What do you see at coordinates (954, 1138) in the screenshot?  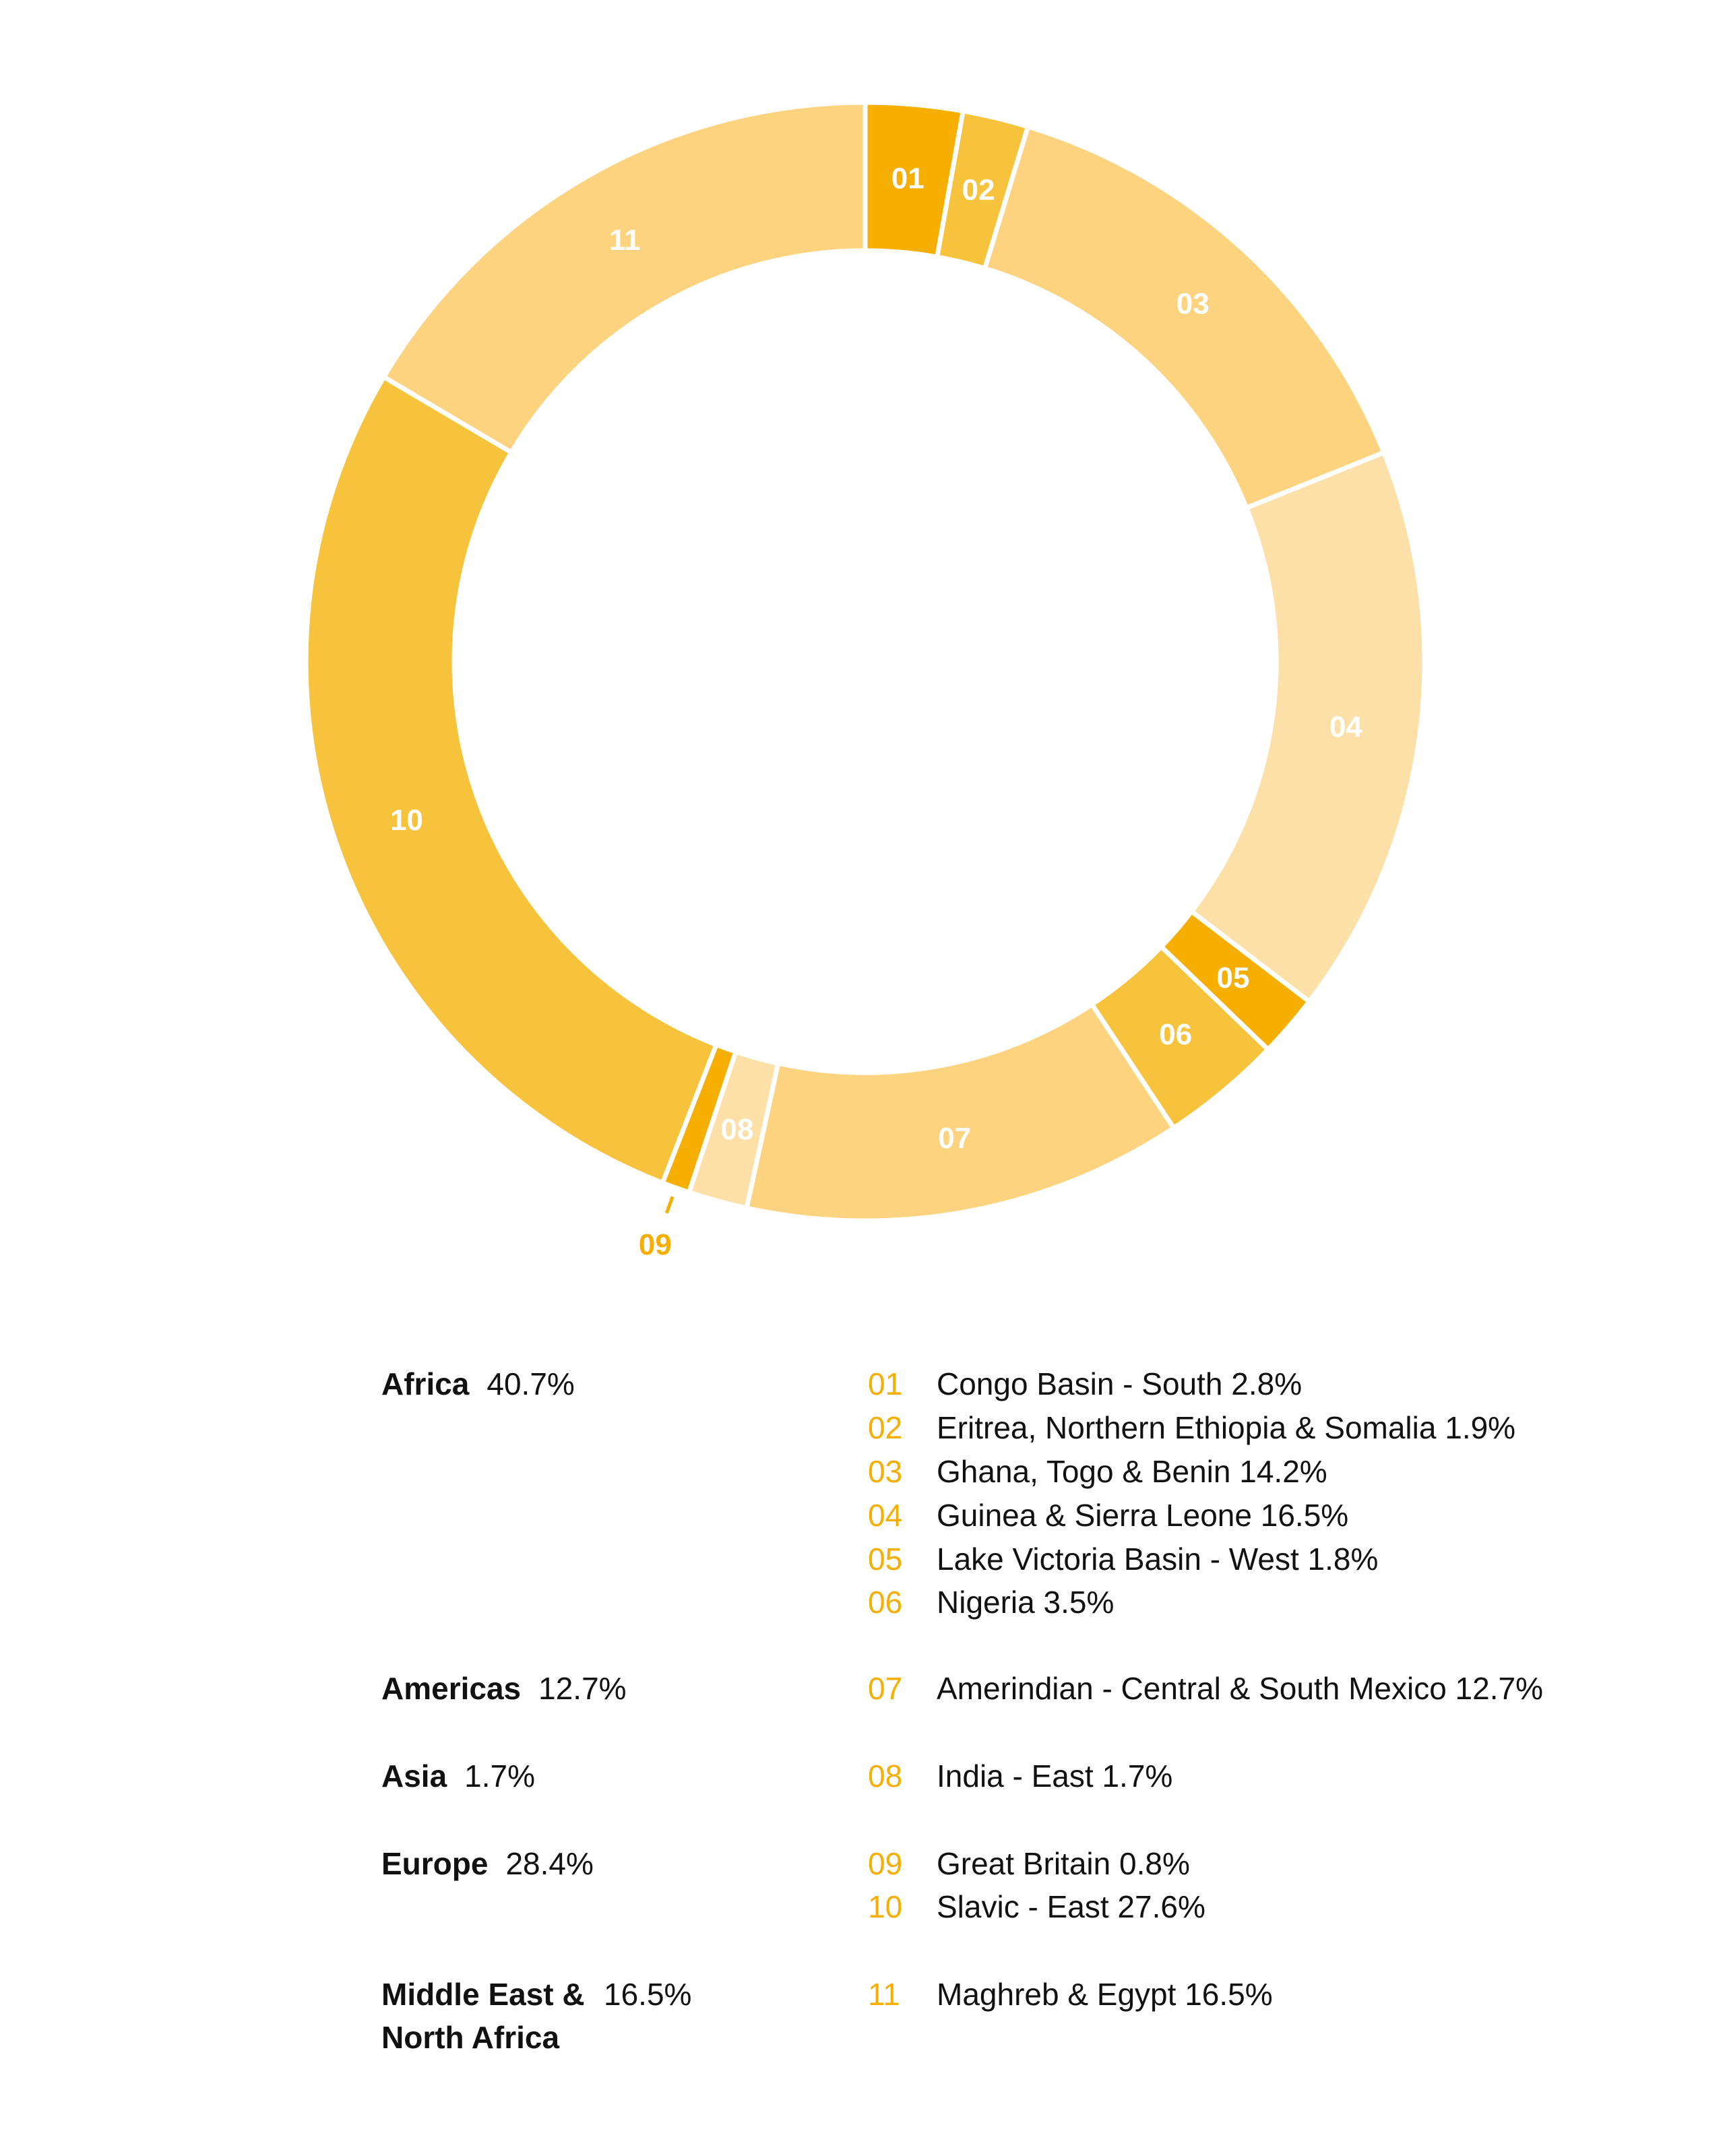 I see `slice-label-07: 07` at bounding box center [954, 1138].